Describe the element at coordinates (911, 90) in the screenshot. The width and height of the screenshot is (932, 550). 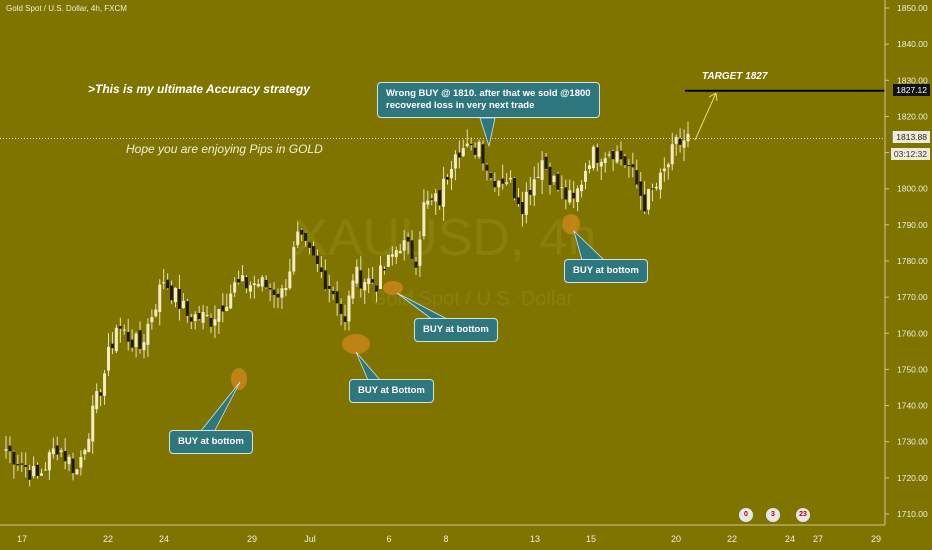
I see `target-price-badge: 1827.12` at that location.